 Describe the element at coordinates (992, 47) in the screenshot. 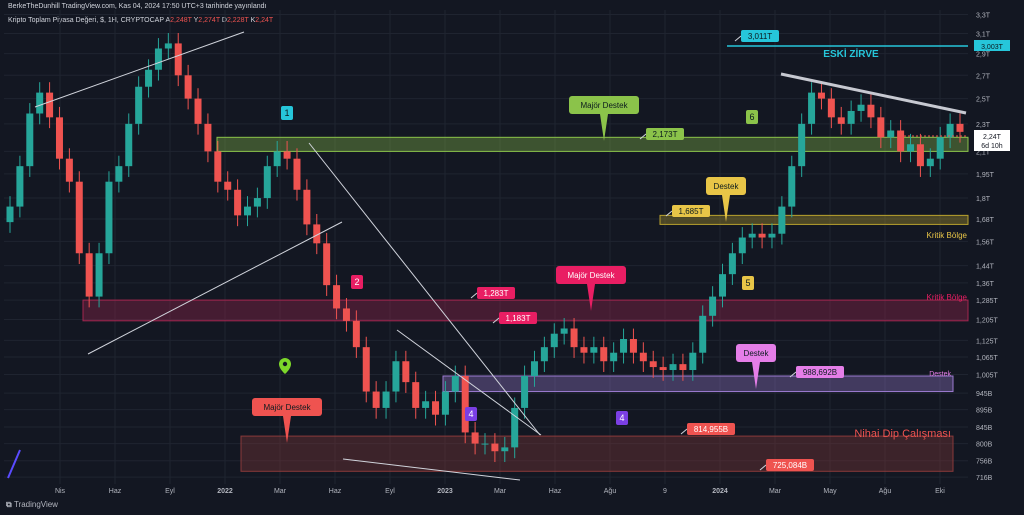

I see `ath-price-label: 3,003T` at that location.